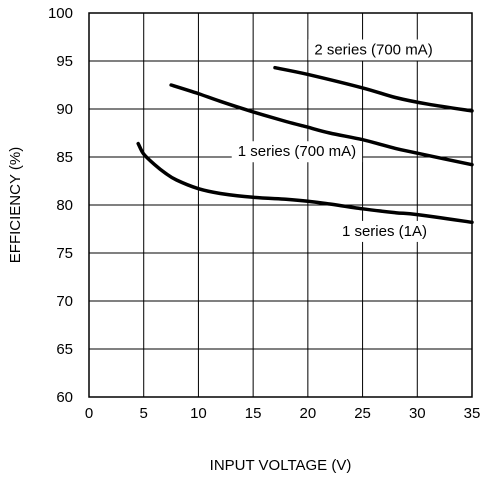 The height and width of the screenshot is (480, 485). What do you see at coordinates (472, 413) in the screenshot?
I see `x-tick-label: 35` at bounding box center [472, 413].